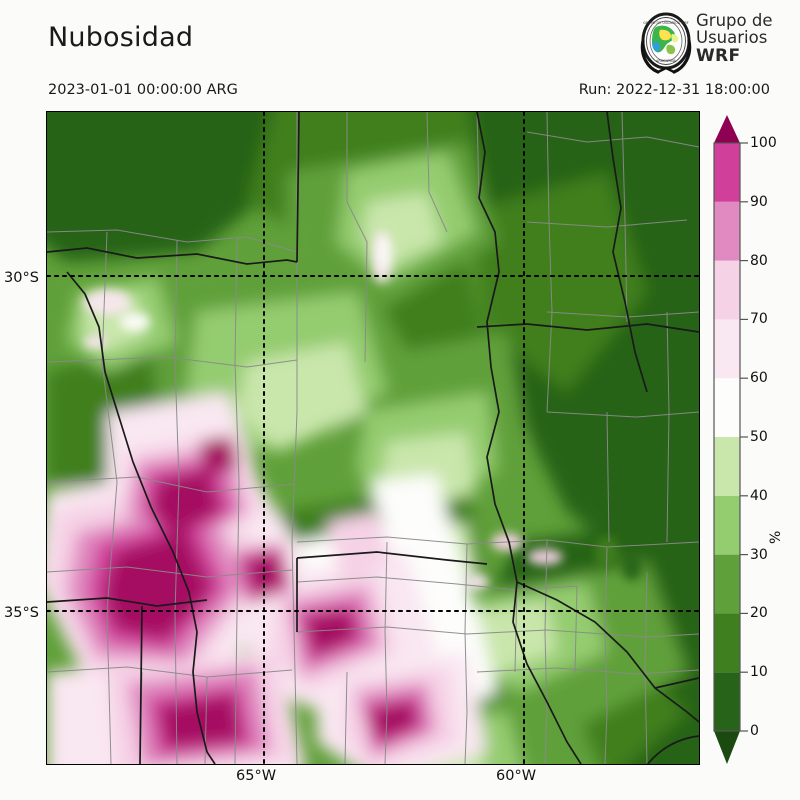 This screenshot has height=800, width=800. What do you see at coordinates (759, 201) in the screenshot?
I see `colorbar-tick-label: 90` at bounding box center [759, 201].